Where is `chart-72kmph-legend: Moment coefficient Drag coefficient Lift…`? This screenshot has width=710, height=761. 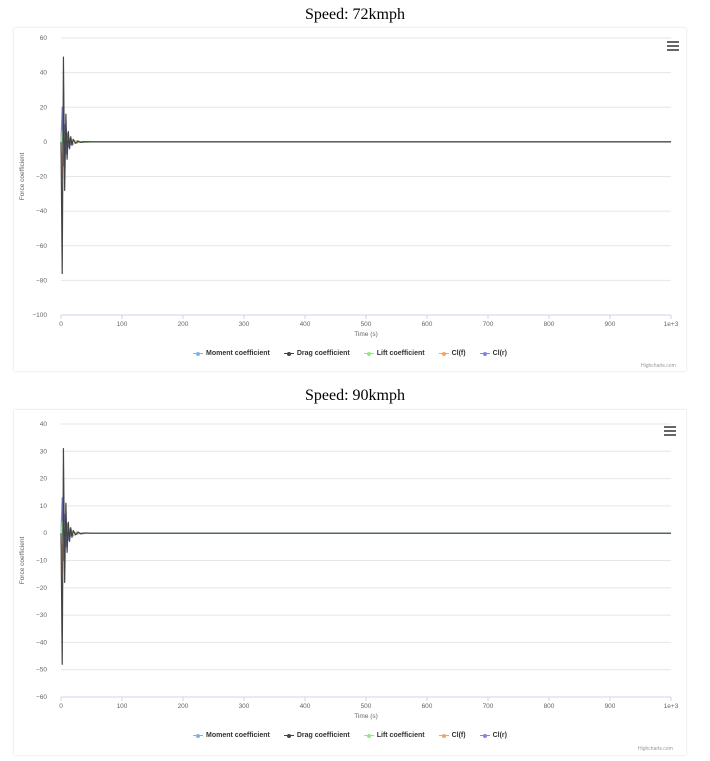 chart-72kmph-legend: Moment coefficient Drag coefficient Lift… is located at coordinates (350, 353).